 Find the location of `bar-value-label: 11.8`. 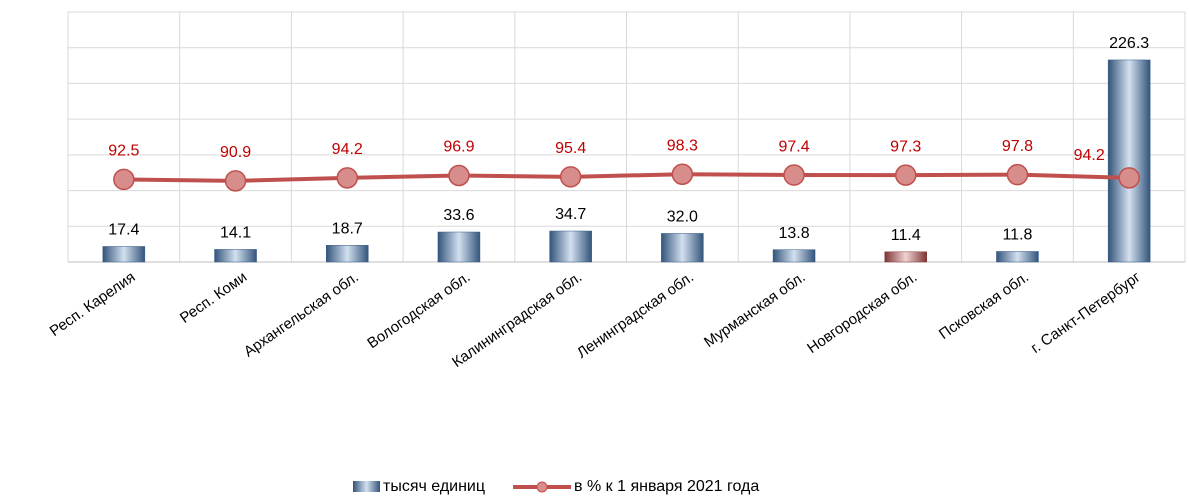

bar-value-label: 11.8 is located at coordinates (1017, 235).